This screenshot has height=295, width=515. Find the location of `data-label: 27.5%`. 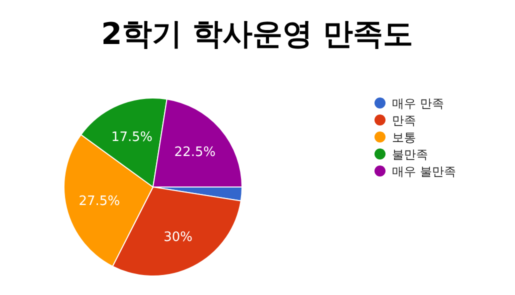

data-label: 27.5% is located at coordinates (99, 201).